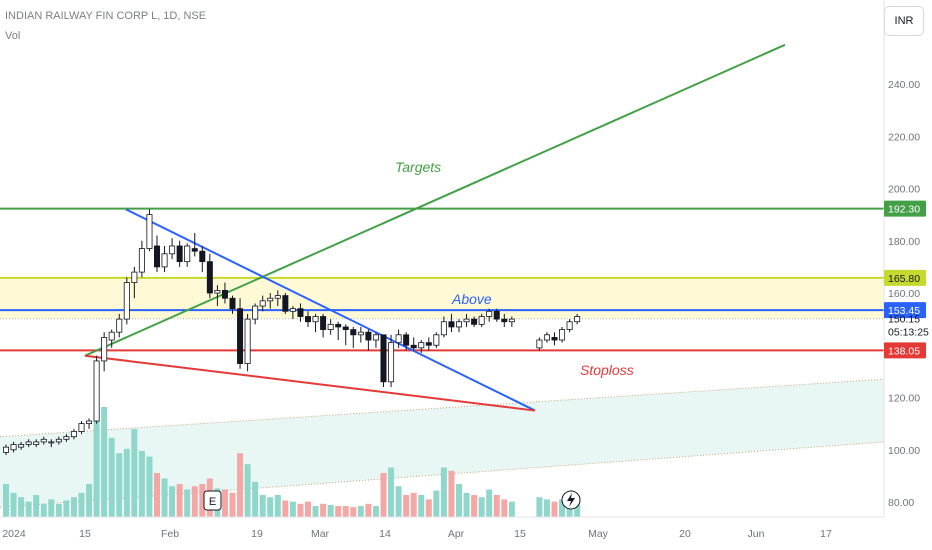  I want to click on channel-upper-line, so click(442, 408).